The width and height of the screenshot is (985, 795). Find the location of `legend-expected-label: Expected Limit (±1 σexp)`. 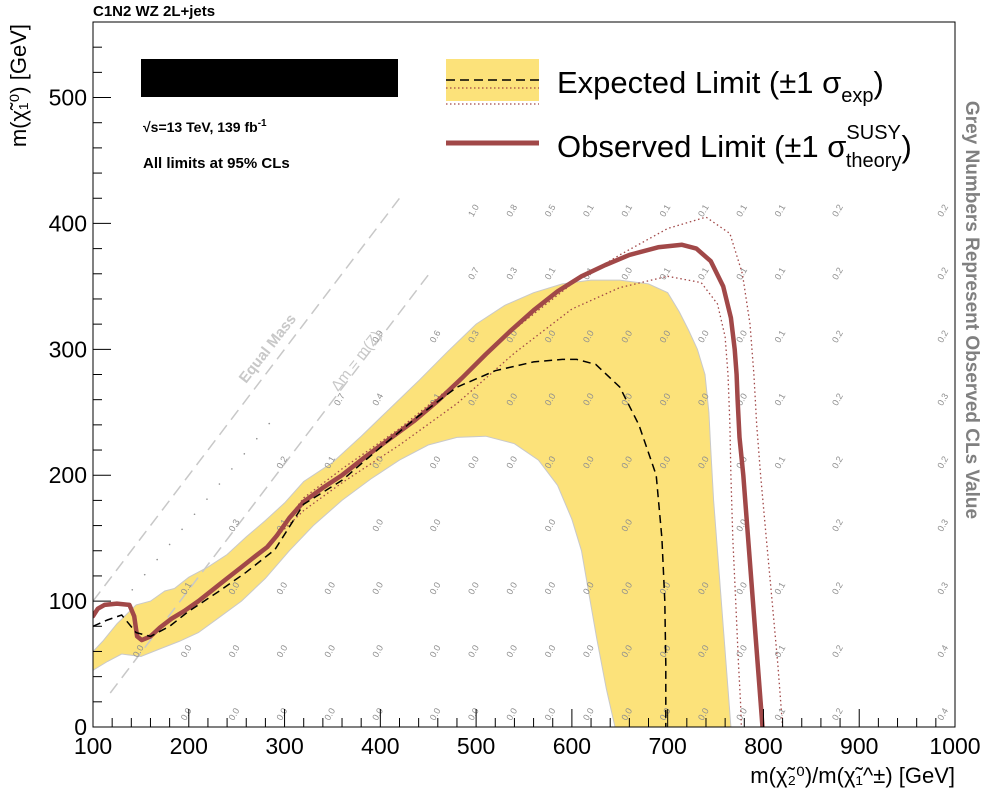

legend-expected-label: Expected Limit (±1 σexp) is located at coordinates (720, 86).